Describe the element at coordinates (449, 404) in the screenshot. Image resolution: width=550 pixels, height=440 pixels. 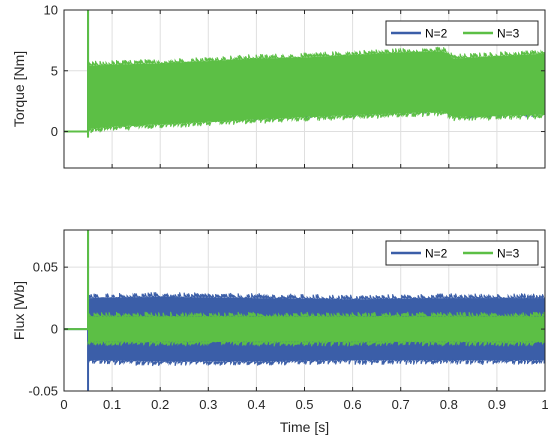
I see `x-tick-label: 0.8` at that location.